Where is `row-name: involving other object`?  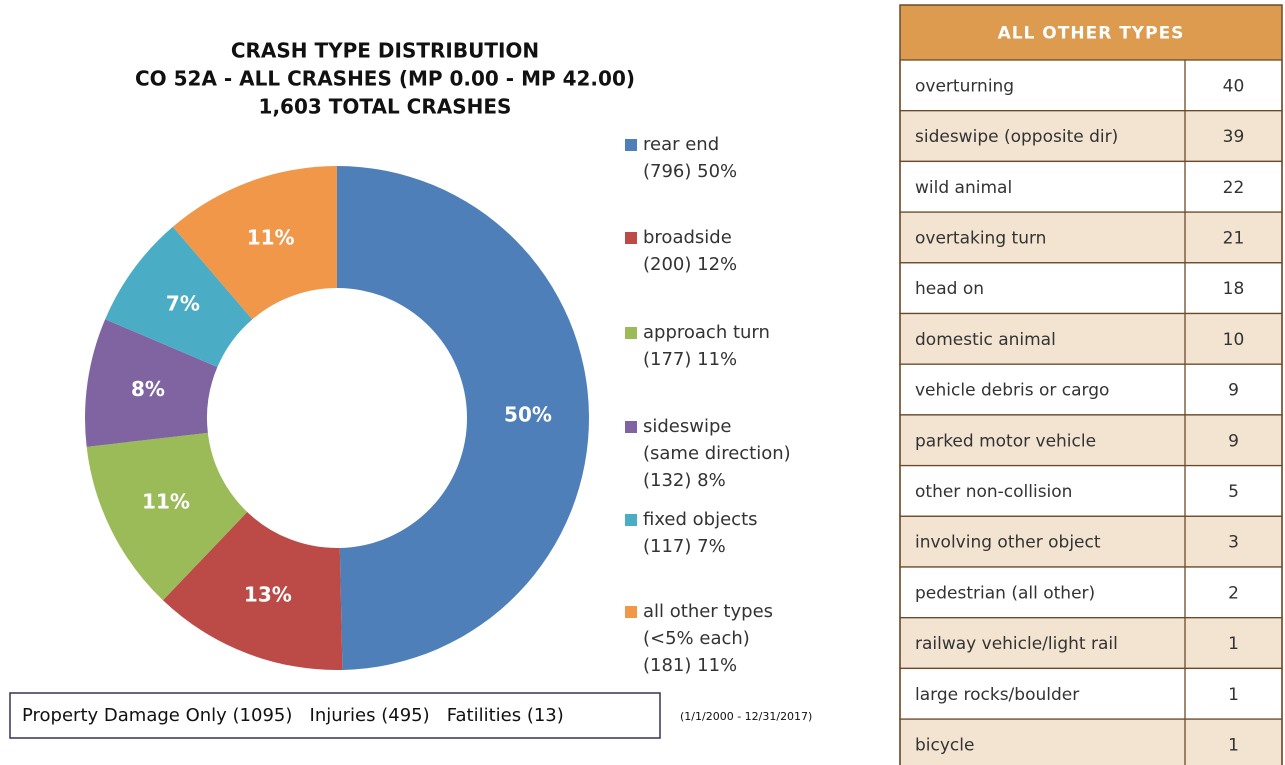
row-name: involving other object is located at coordinates (1008, 543).